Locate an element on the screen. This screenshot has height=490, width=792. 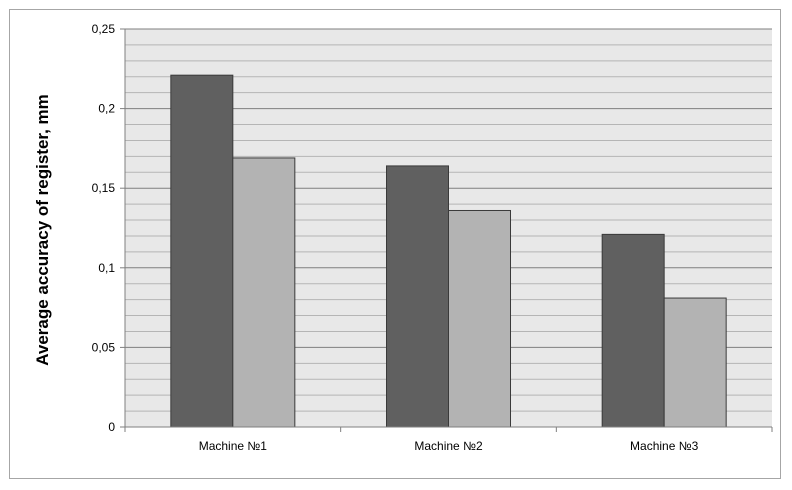
y-tick-label: 0,25 is located at coordinates (104, 29).